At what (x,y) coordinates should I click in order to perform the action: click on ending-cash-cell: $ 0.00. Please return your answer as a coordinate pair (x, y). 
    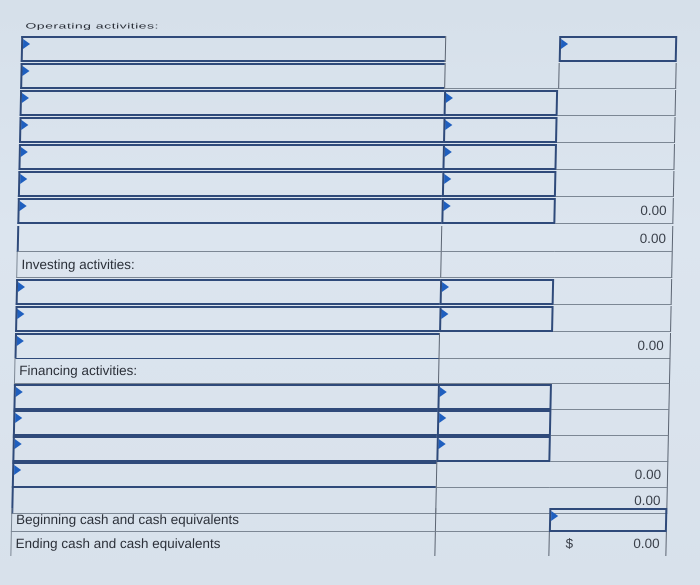
    Looking at the image, I should click on (607, 544).